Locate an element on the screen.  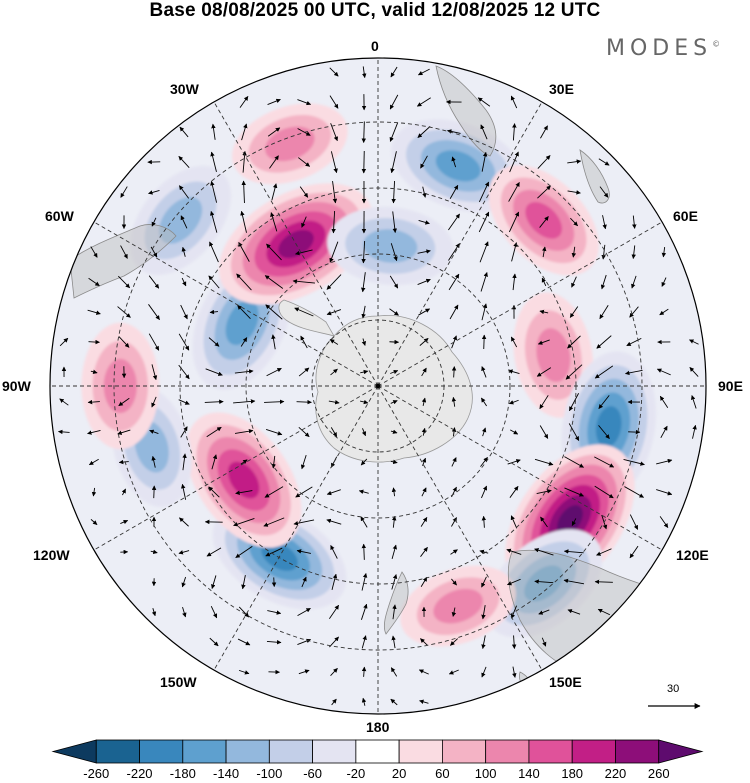
negative-anomaly is located at coordinates (458, 166).